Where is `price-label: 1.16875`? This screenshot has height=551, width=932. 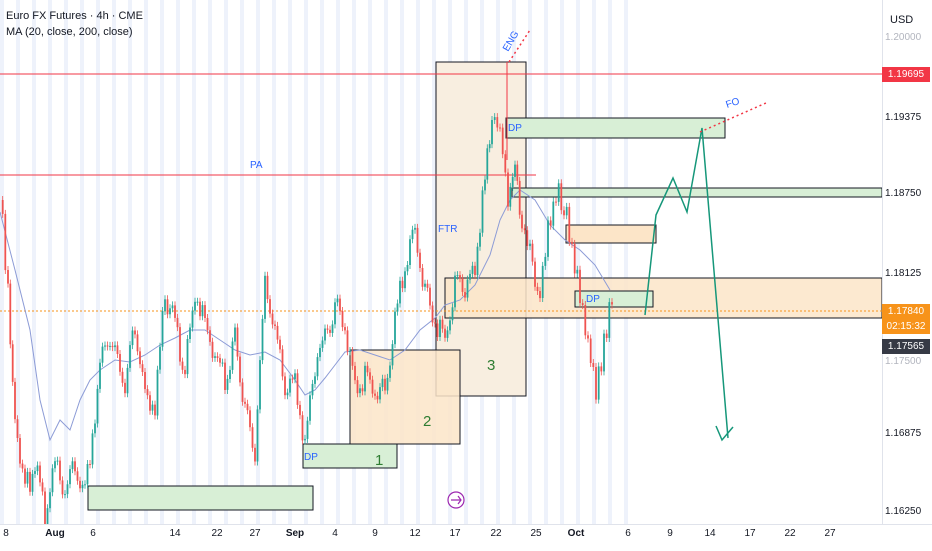
price-label: 1.16875 is located at coordinates (903, 433).